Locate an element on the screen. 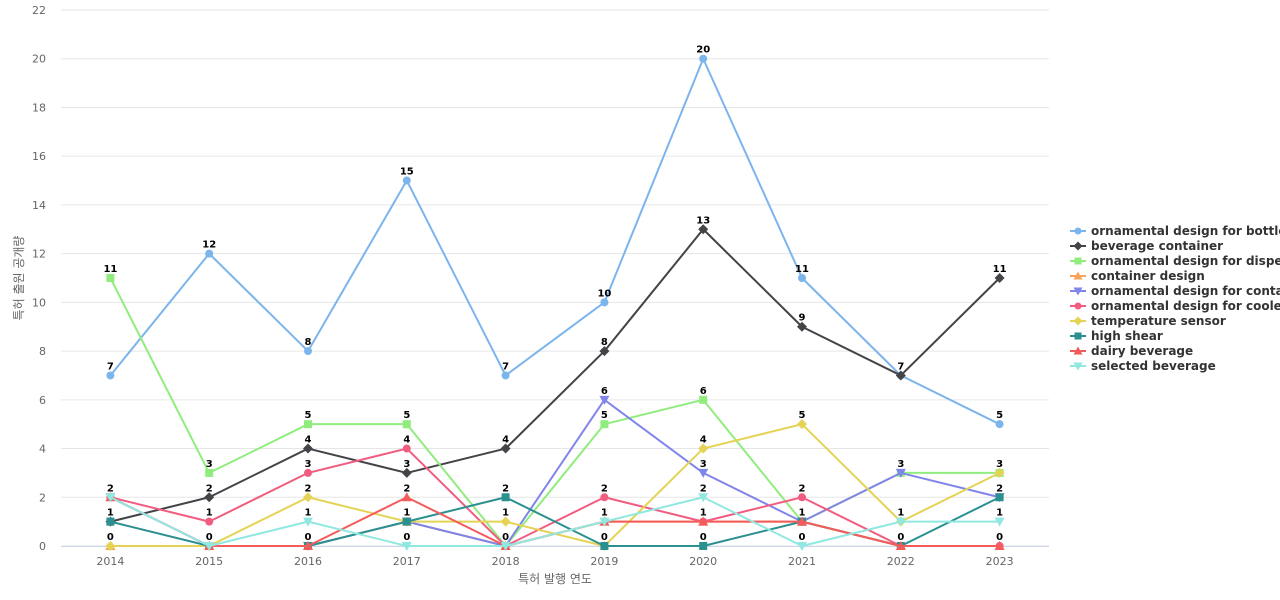  legend-item: beverage container is located at coordinates (1146, 246).